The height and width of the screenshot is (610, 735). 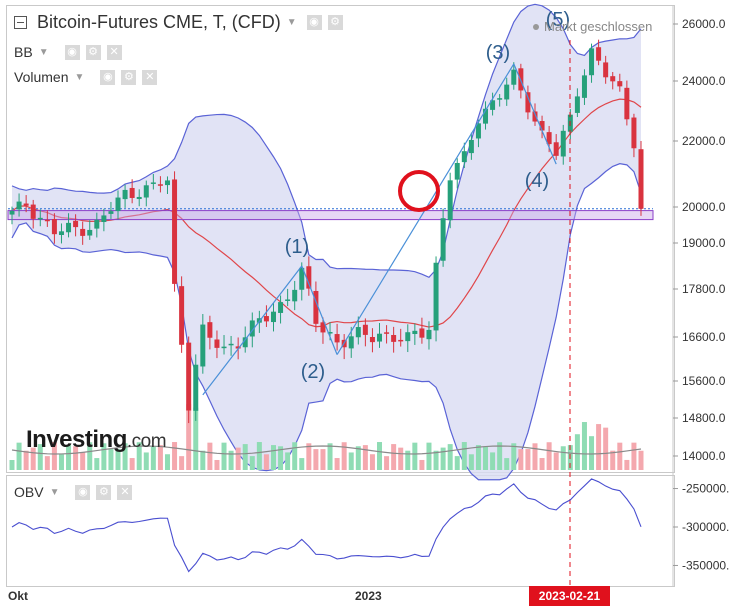 I want to click on logo-text: Investing, so click(x=76, y=439).